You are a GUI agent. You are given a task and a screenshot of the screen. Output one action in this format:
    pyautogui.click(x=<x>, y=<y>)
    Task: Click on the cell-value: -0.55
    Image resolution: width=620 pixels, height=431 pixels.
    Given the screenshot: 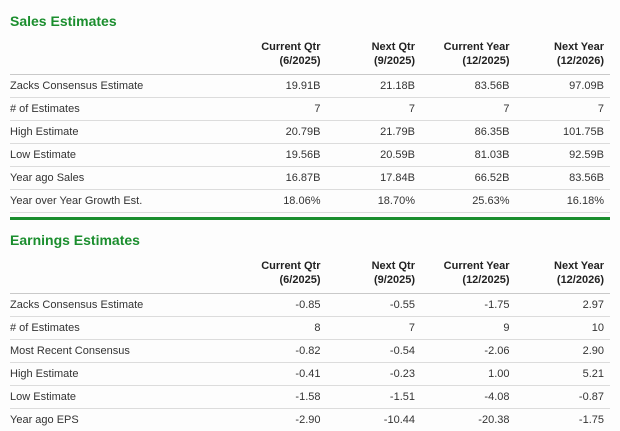 What is the action you would take?
    pyautogui.click(x=373, y=305)
    